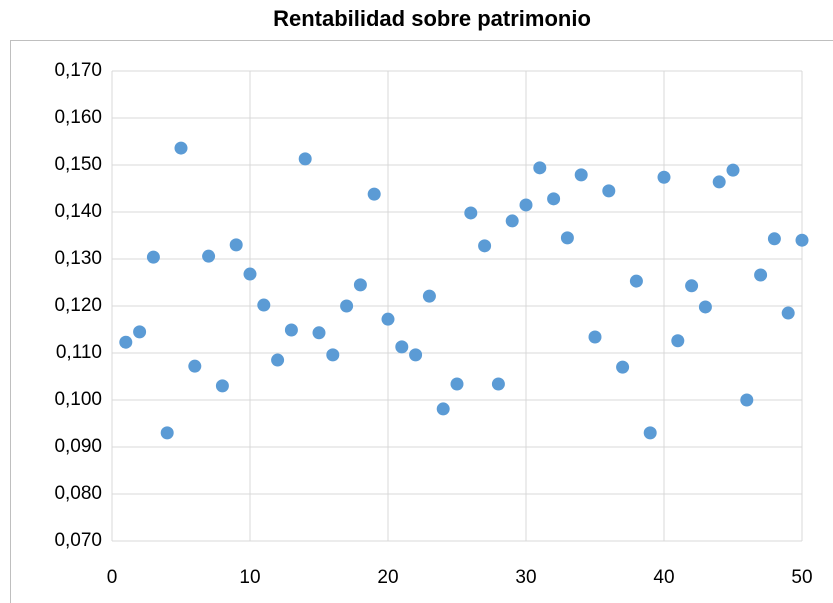 This screenshot has width=833, height=603. What do you see at coordinates (663, 577) in the screenshot?
I see `x-tick-label: 40` at bounding box center [663, 577].